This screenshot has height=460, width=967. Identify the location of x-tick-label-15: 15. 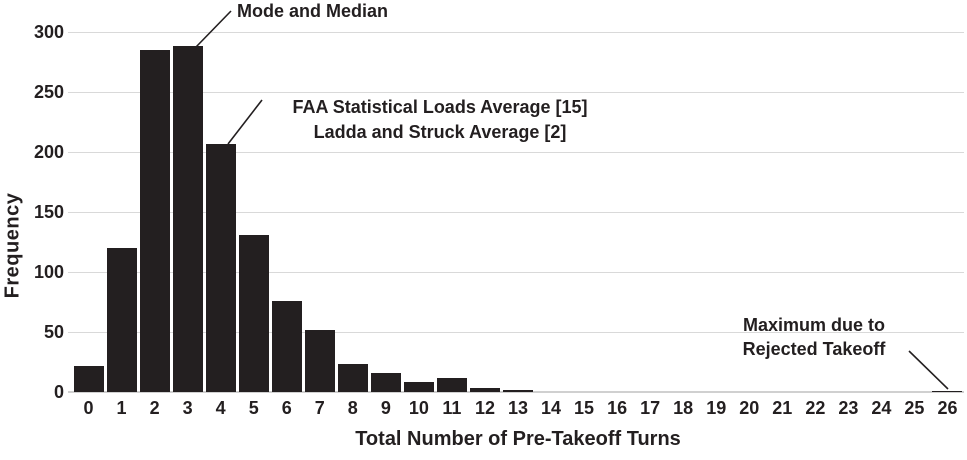
(584, 408).